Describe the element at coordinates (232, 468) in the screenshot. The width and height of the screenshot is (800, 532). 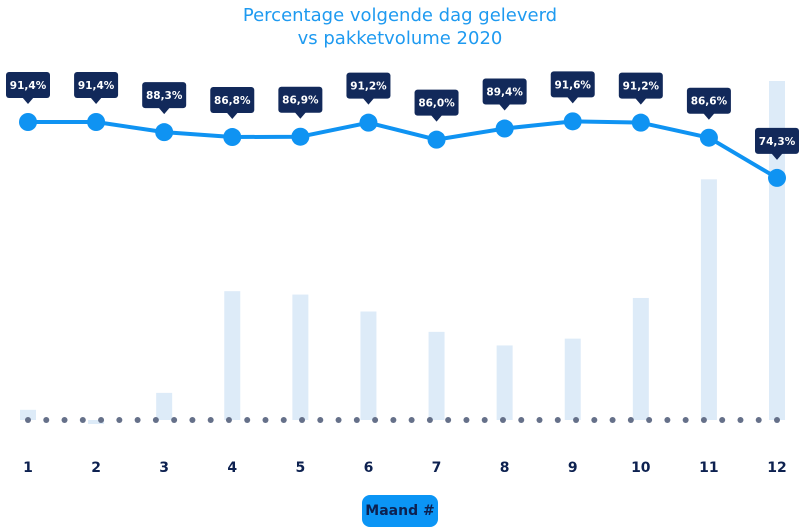
I see `x-tick-label: 4` at that location.